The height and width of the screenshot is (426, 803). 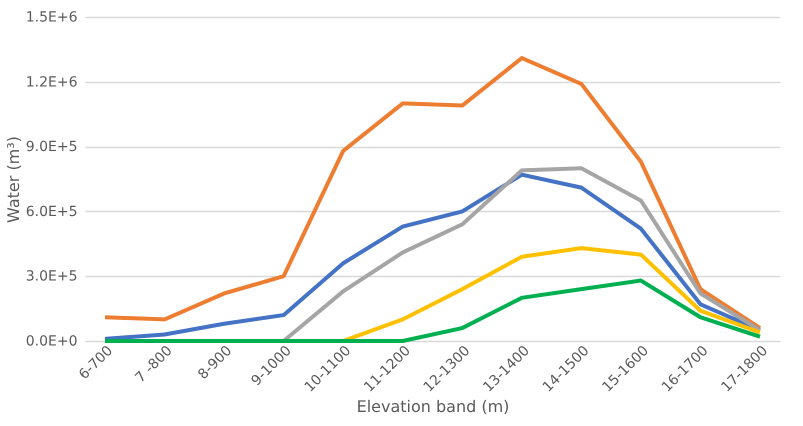 What do you see at coordinates (52, 276) in the screenshot?
I see `y-tick-label: 3.0E+5` at bounding box center [52, 276].